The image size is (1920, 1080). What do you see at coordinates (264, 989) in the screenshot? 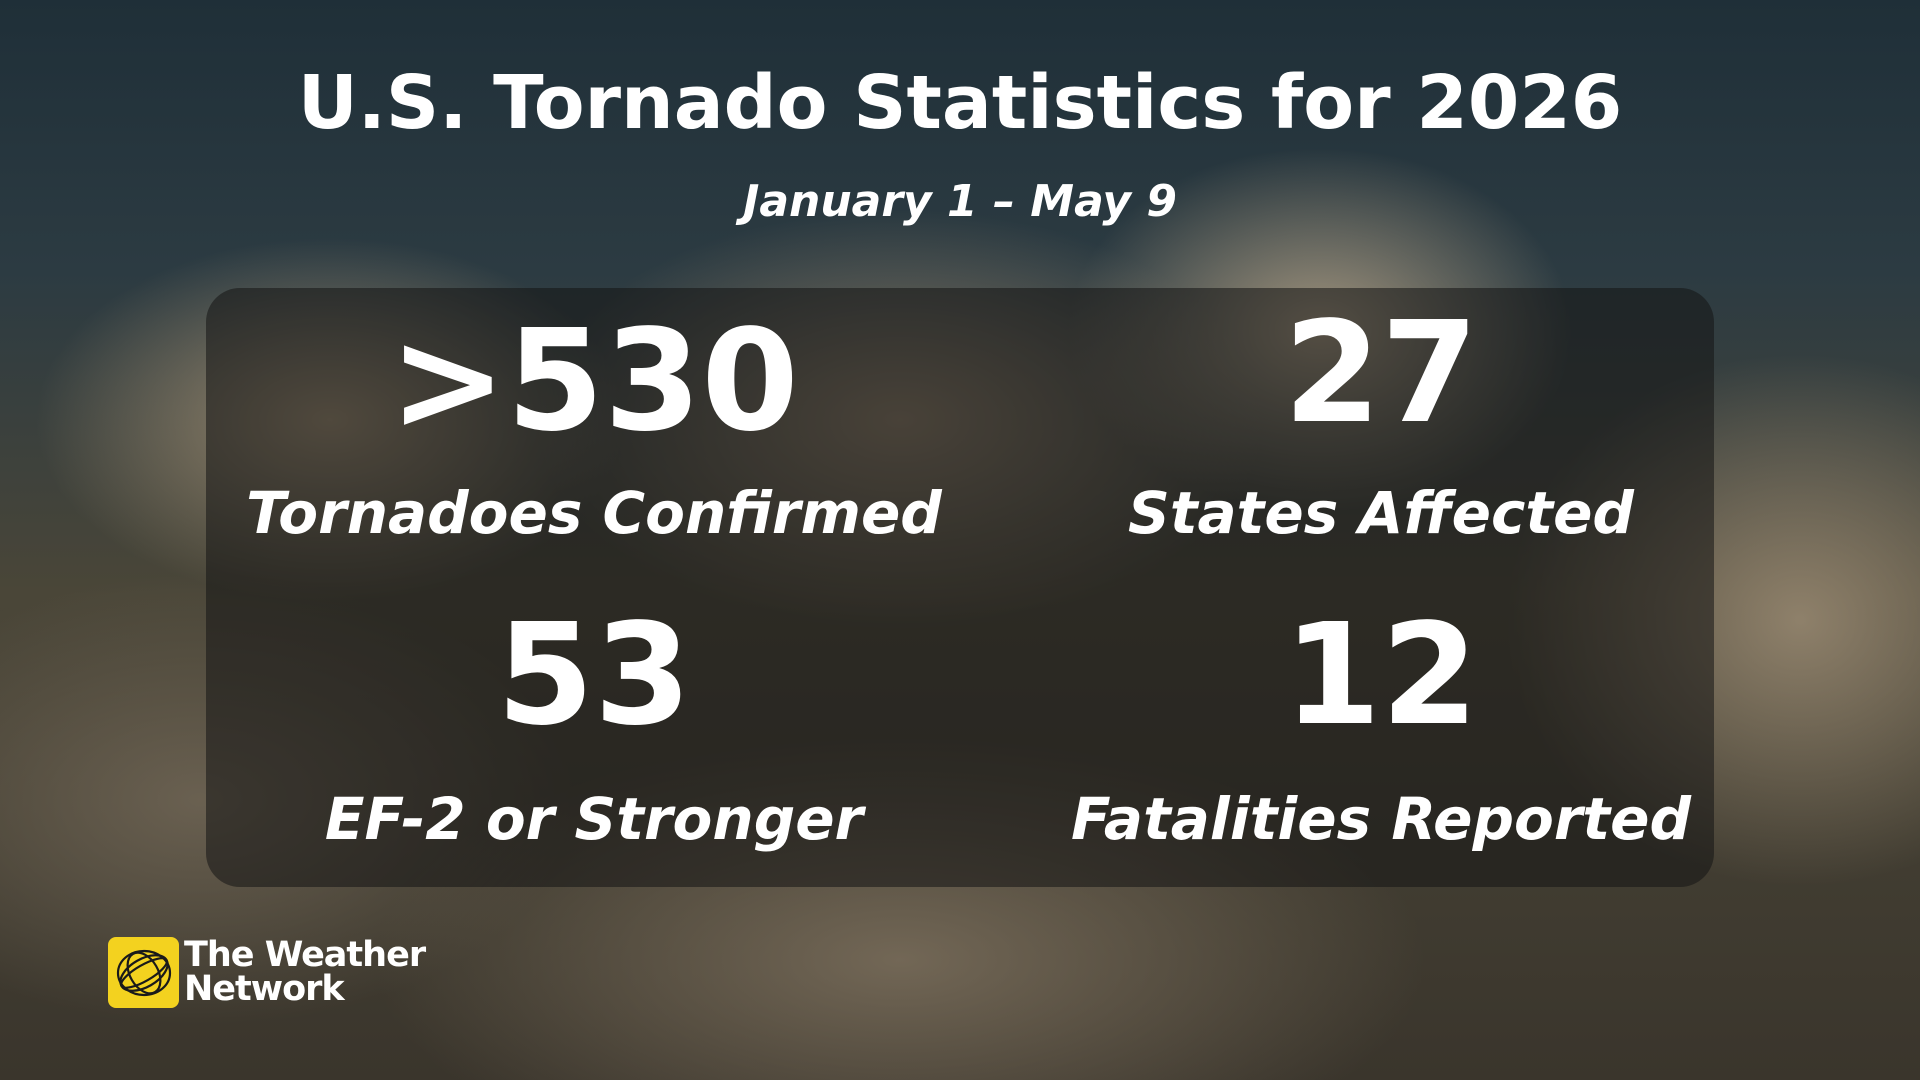
I see `logo-text: Network` at bounding box center [264, 989].